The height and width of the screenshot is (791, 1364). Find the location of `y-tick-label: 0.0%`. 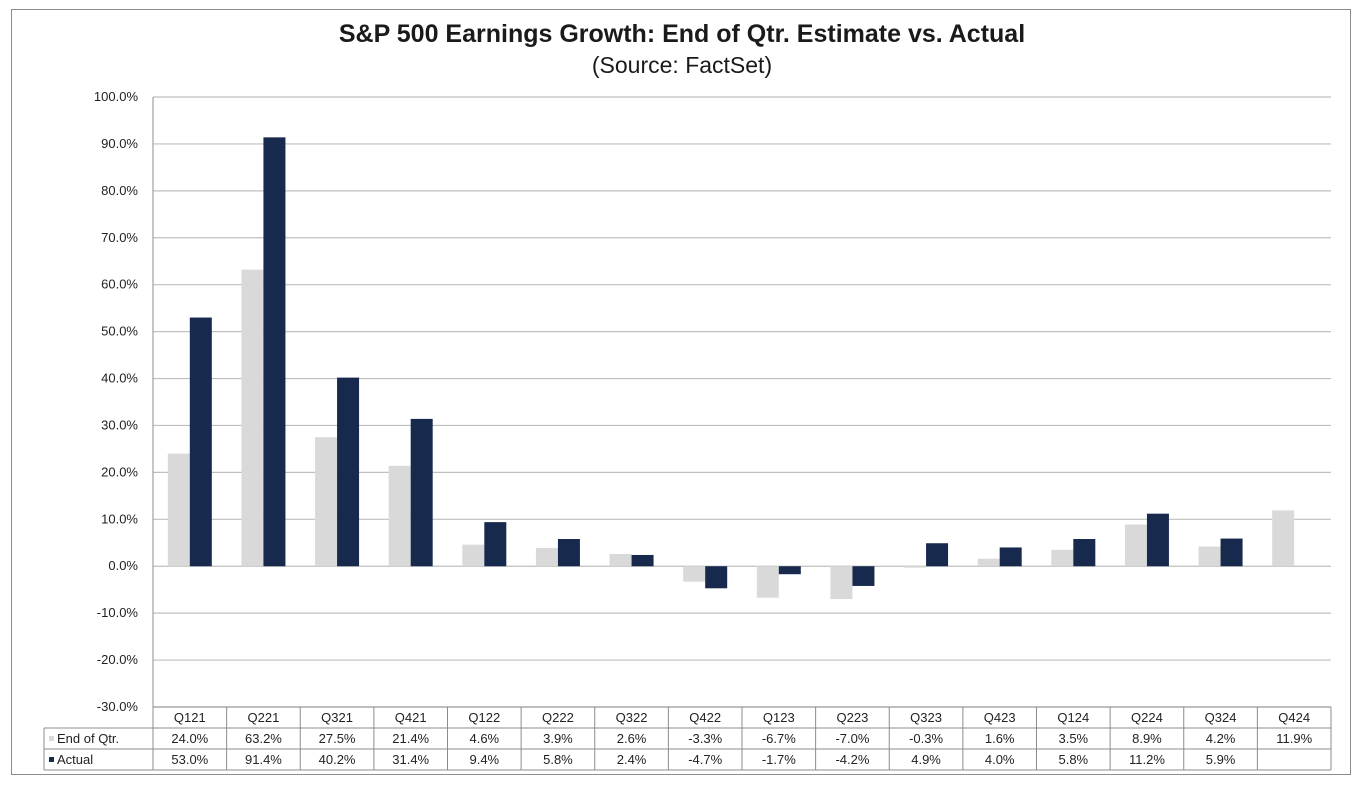

y-tick-label: 0.0% is located at coordinates (123, 565).